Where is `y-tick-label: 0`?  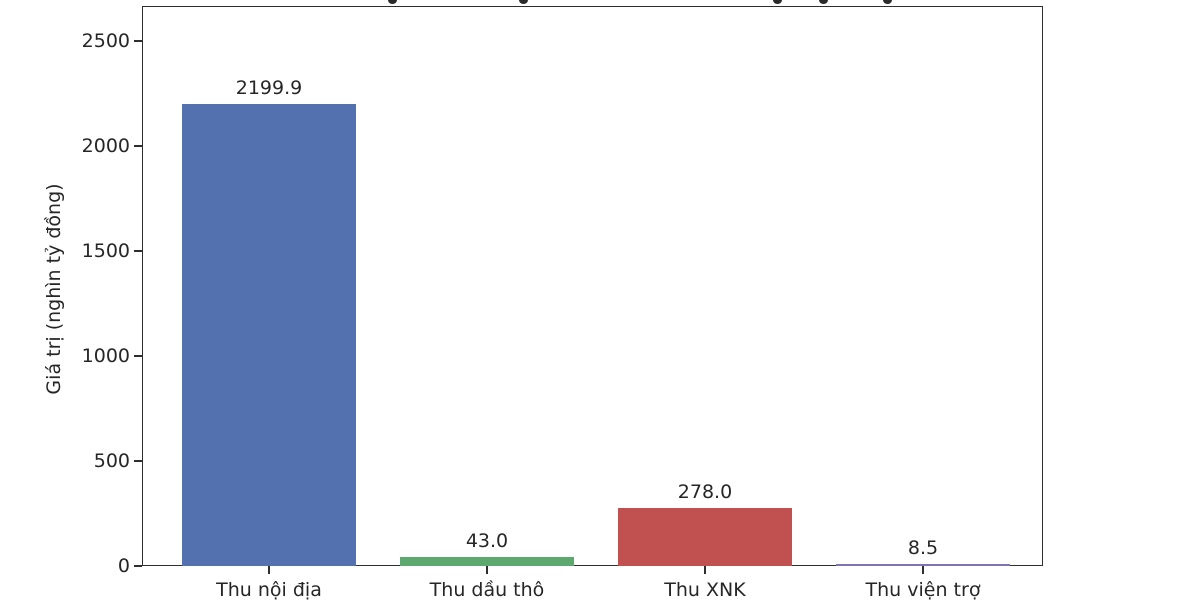
y-tick-label: 0 is located at coordinates (123, 566).